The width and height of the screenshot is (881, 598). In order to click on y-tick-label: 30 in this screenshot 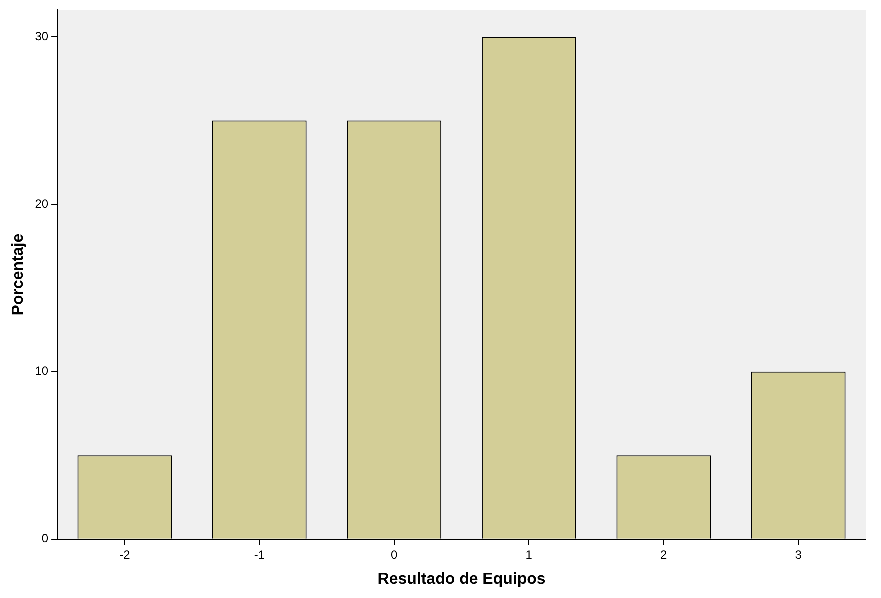, I will do `click(42, 36)`.